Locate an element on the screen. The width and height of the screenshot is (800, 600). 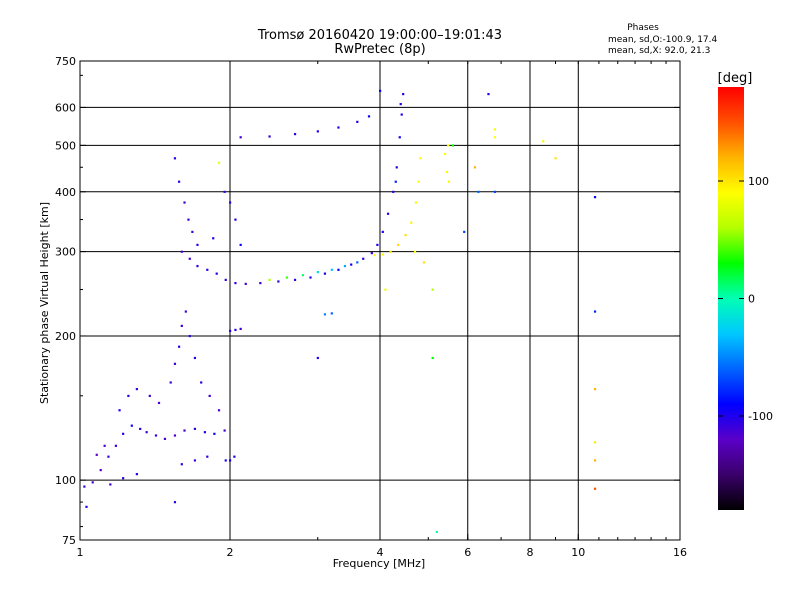
x-axis-label: Frequency [MHz] is located at coordinates (379, 563).